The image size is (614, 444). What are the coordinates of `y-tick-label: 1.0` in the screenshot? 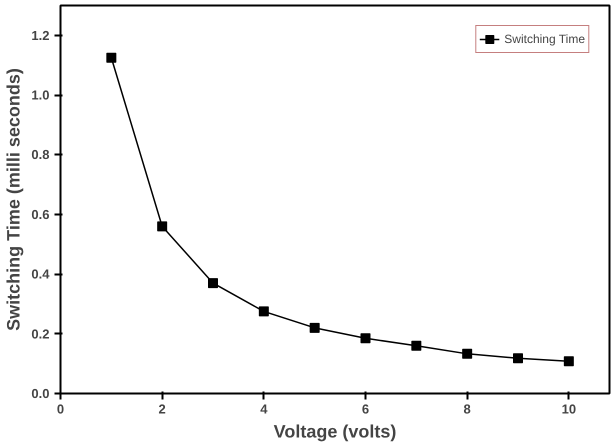 It's located at (40, 95).